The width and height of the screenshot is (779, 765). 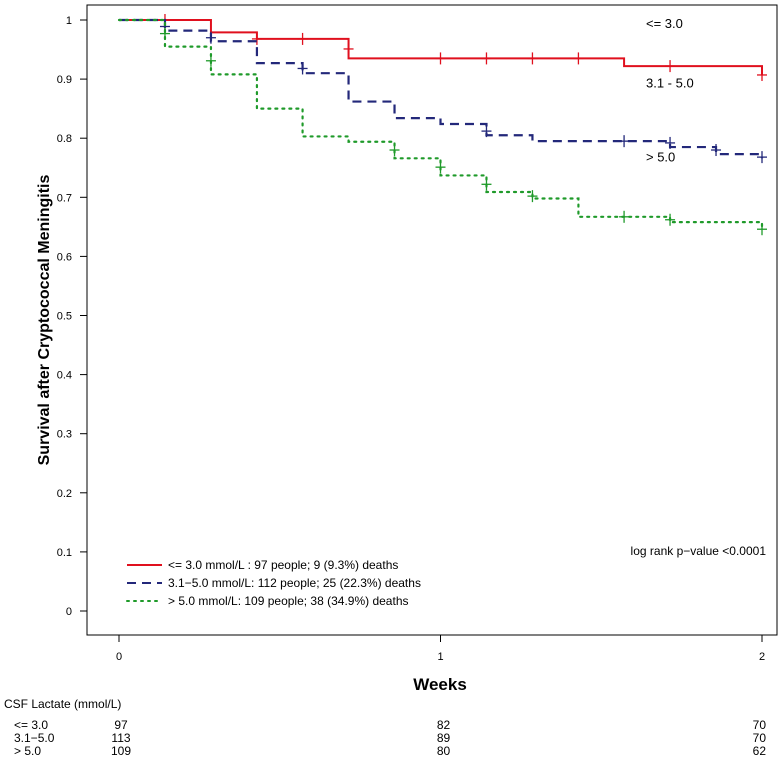 What do you see at coordinates (120, 738) in the screenshot?
I see `risk-count: 113` at bounding box center [120, 738].